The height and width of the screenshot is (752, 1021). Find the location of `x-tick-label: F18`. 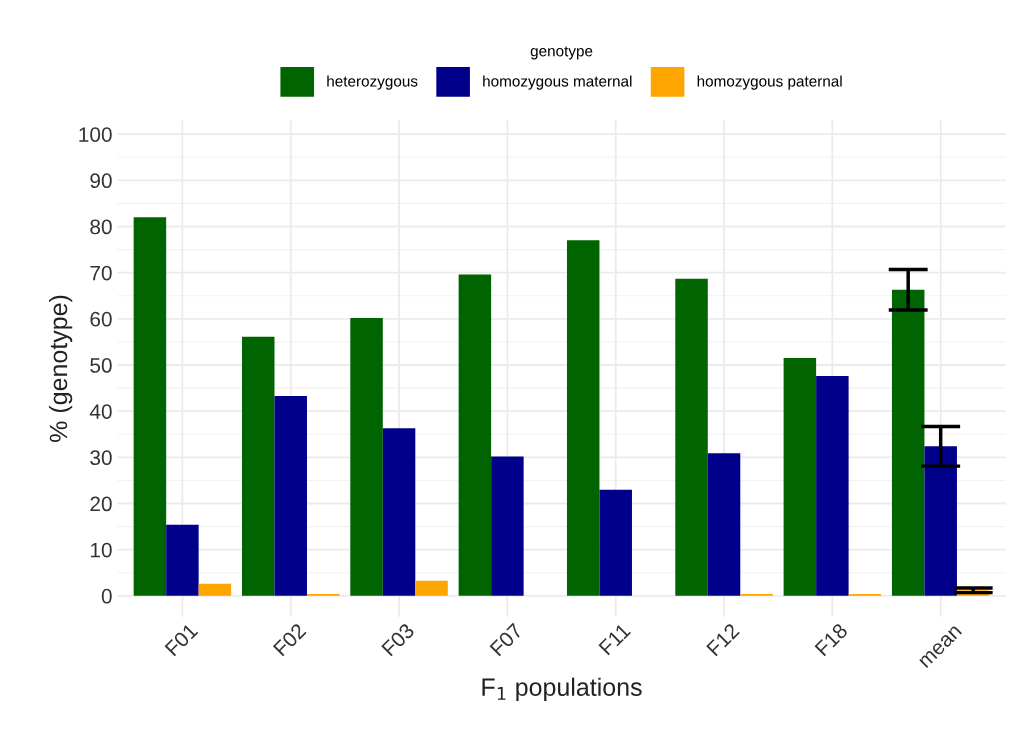

x-tick-label: F18 is located at coordinates (831, 639).